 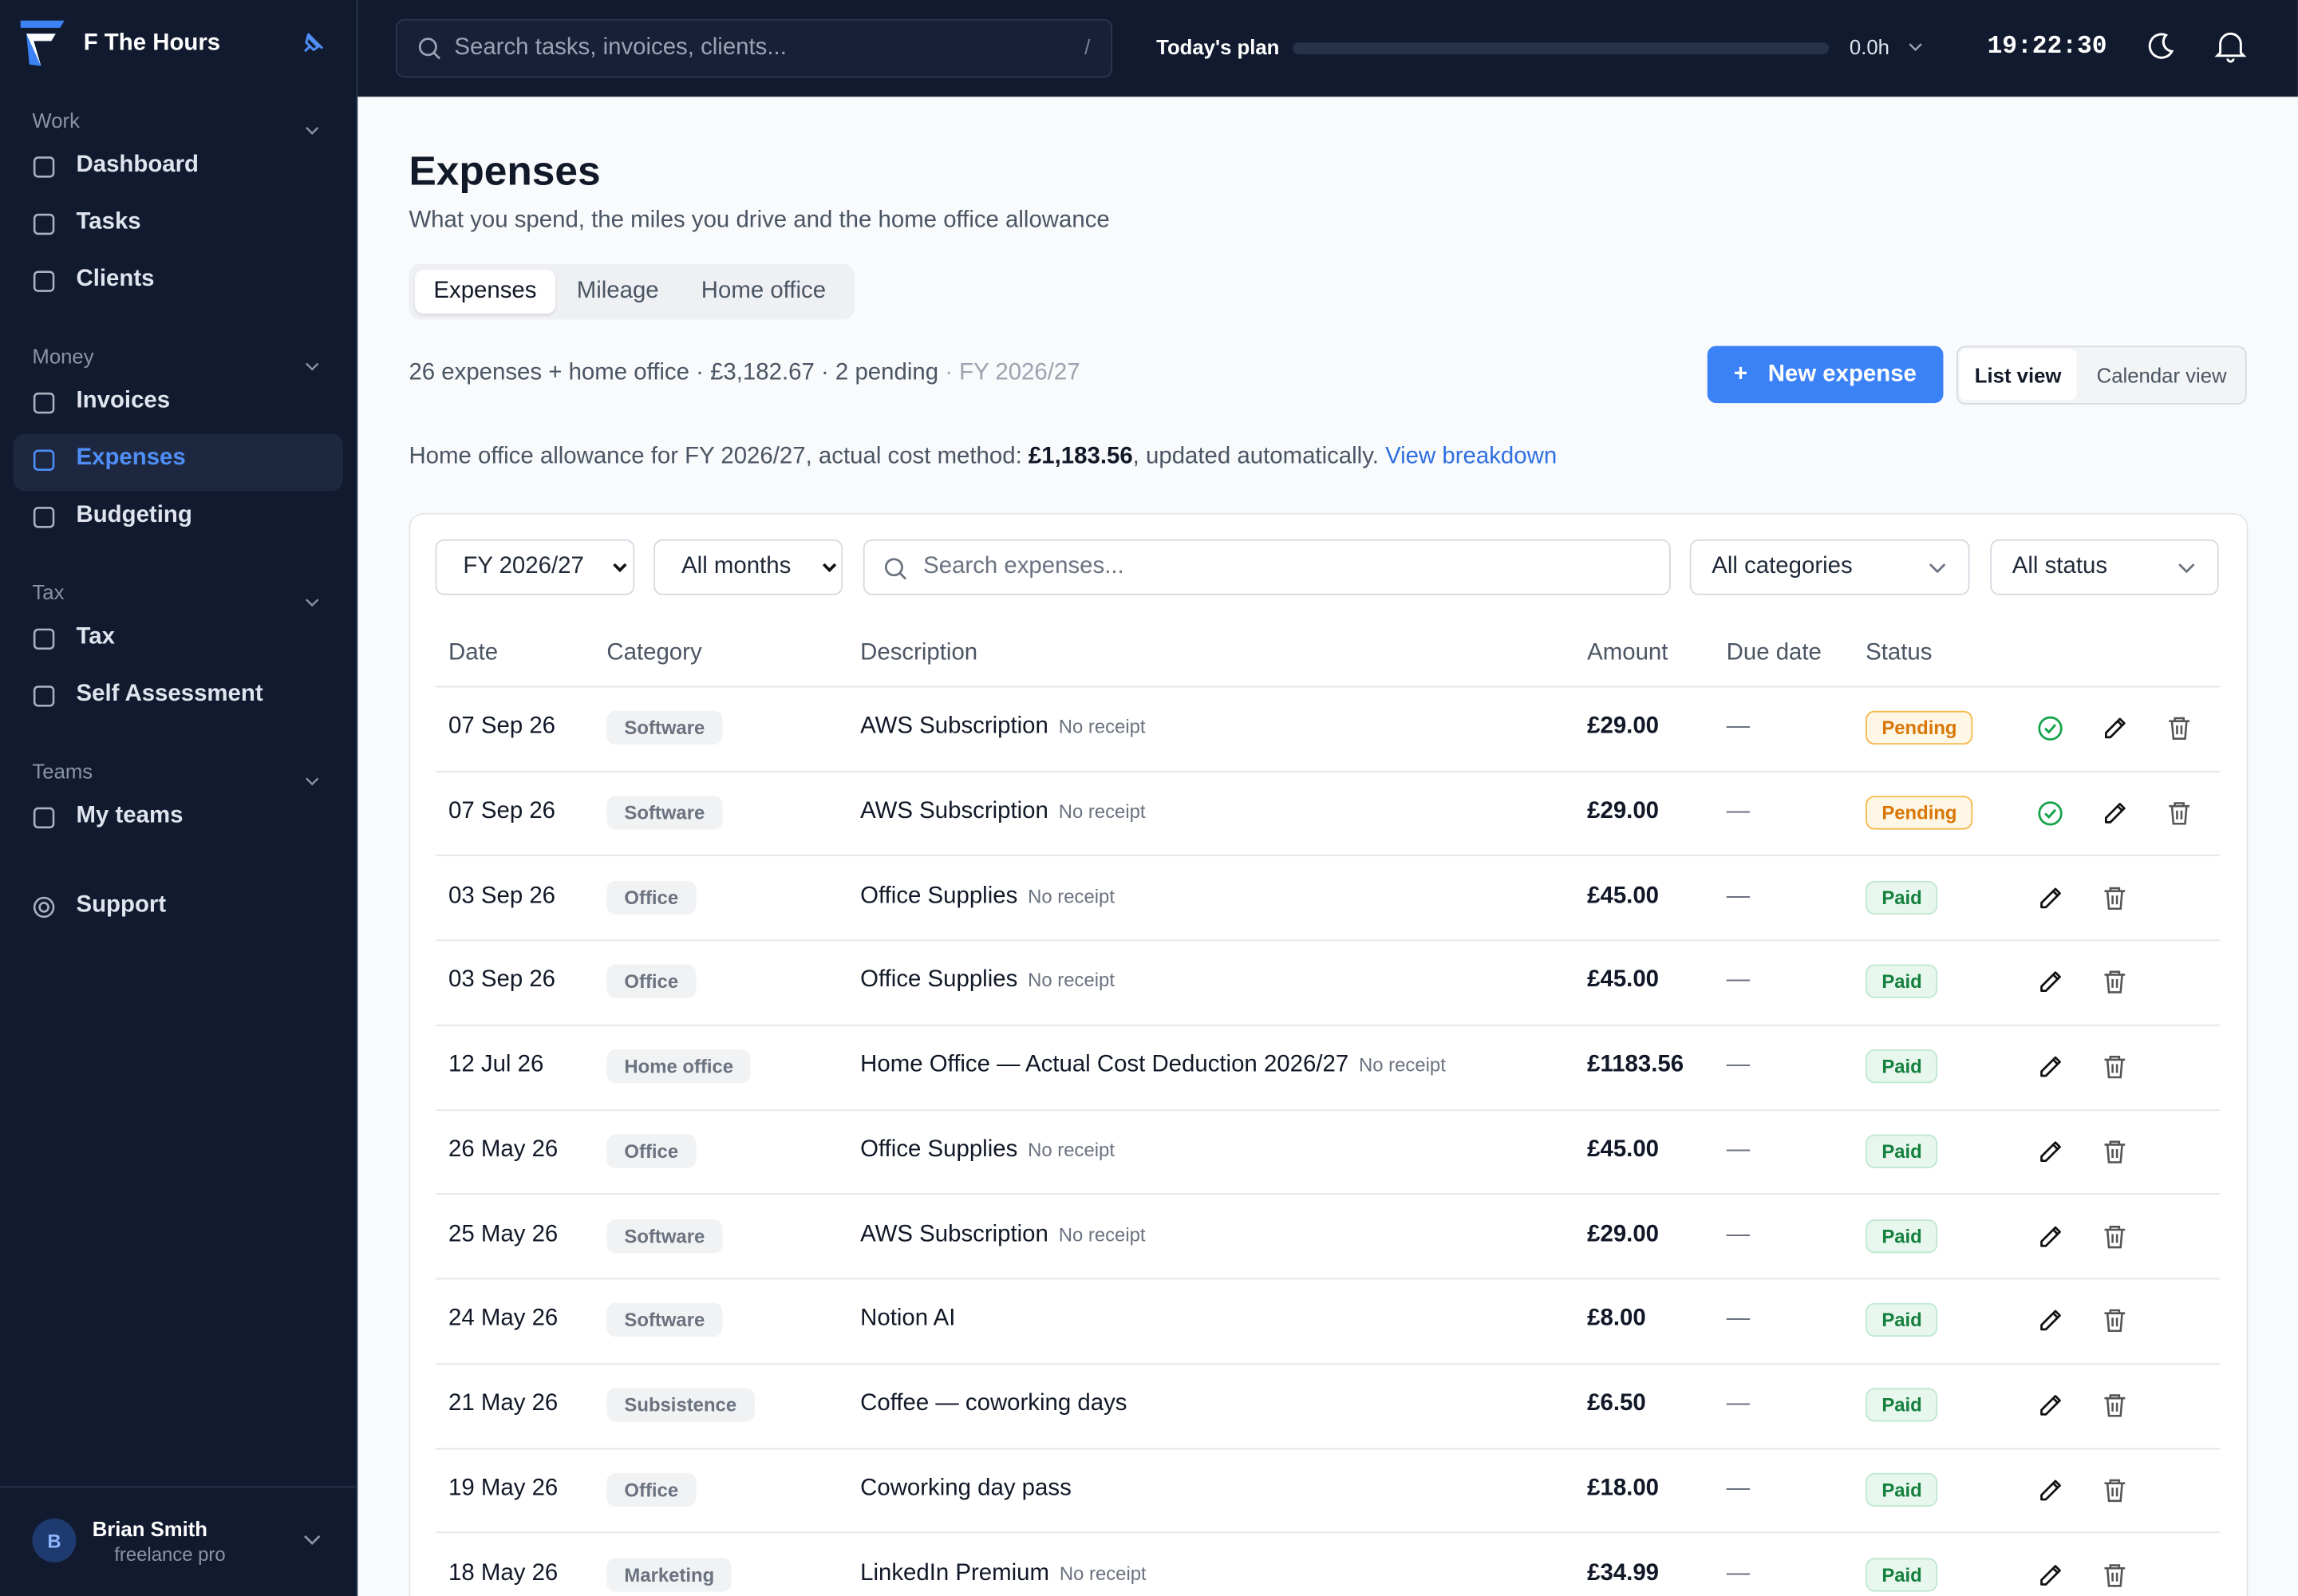 What do you see at coordinates (652, 897) in the screenshot?
I see `category-pill: Office` at bounding box center [652, 897].